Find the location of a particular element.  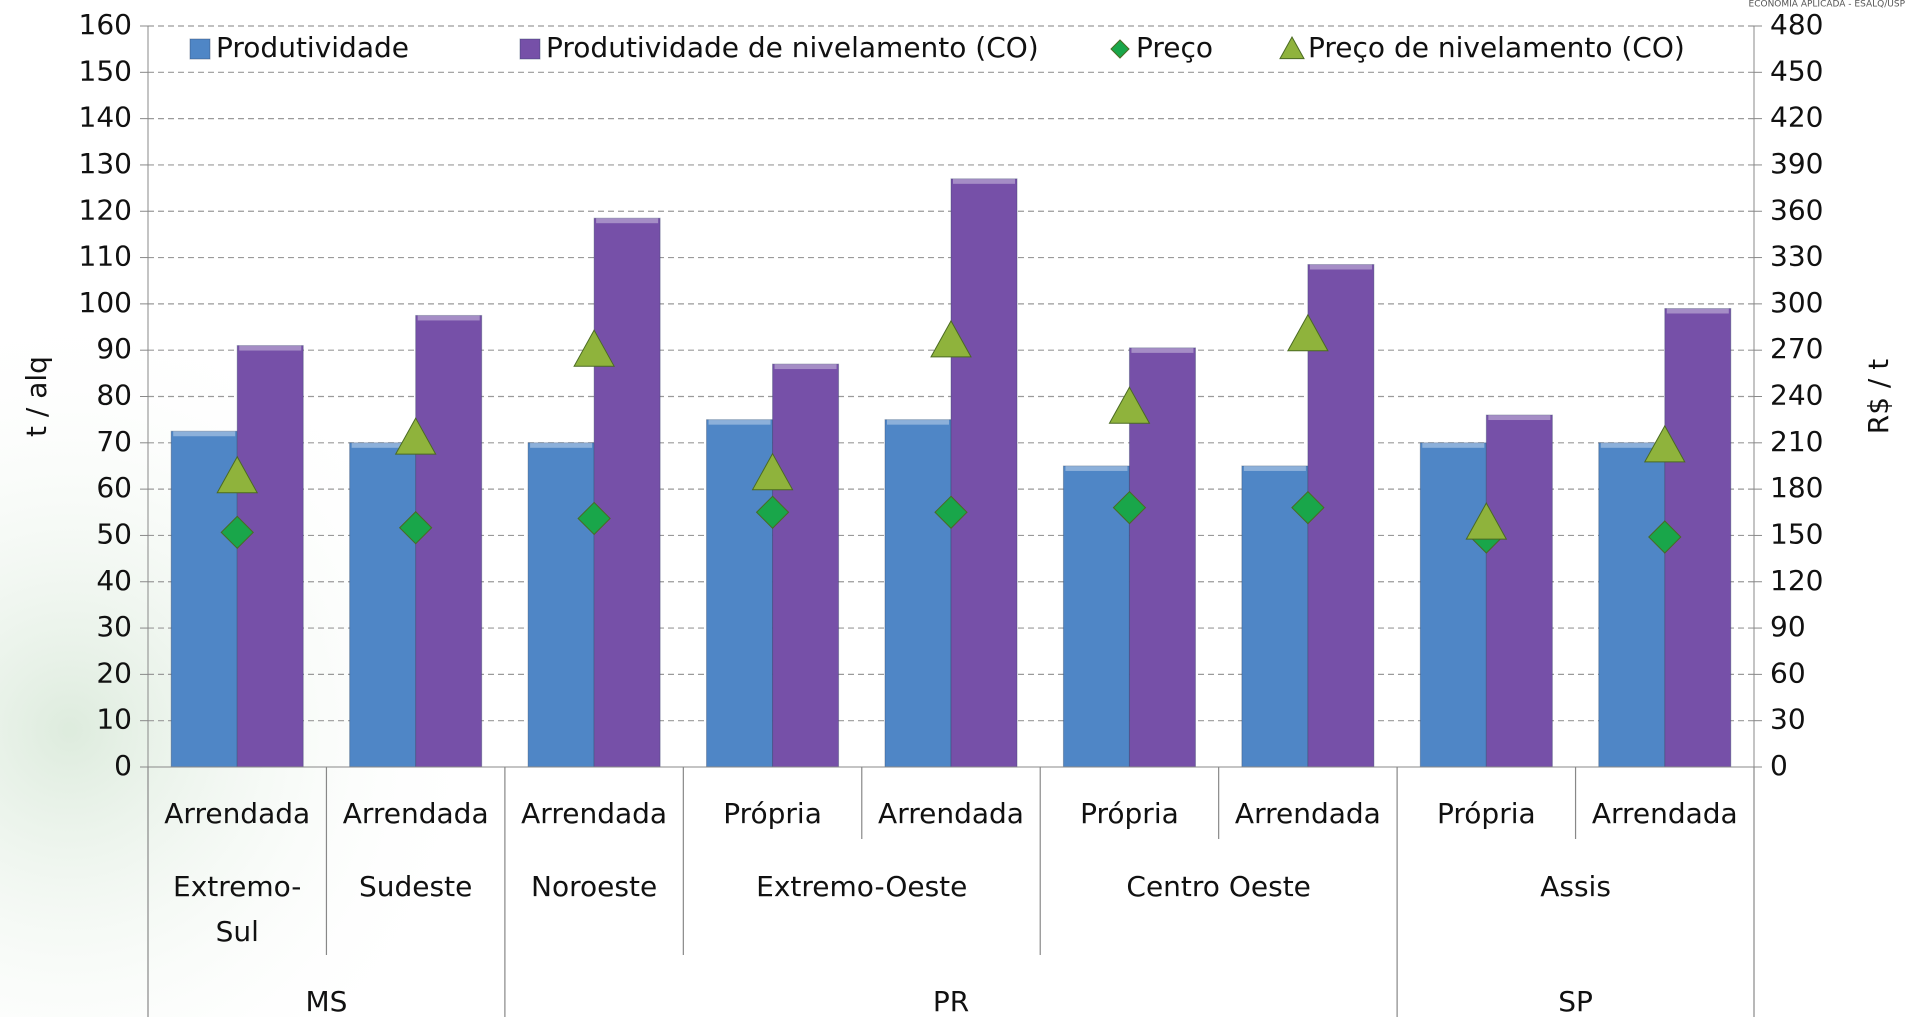

y-tick-label: 110 is located at coordinates (105, 256).